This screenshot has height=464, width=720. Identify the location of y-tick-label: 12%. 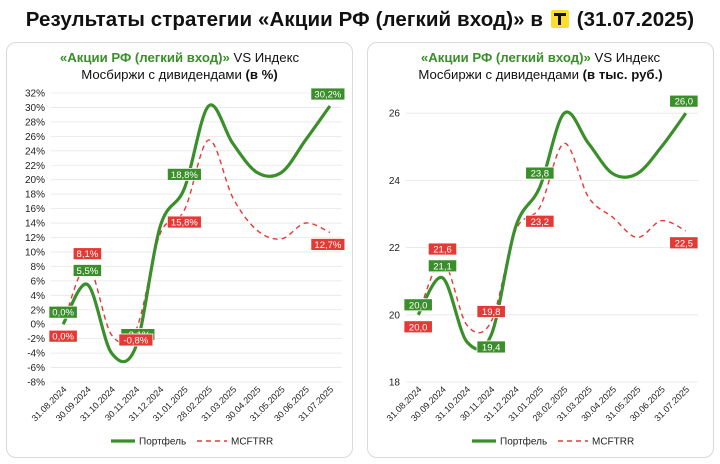
(35, 238).